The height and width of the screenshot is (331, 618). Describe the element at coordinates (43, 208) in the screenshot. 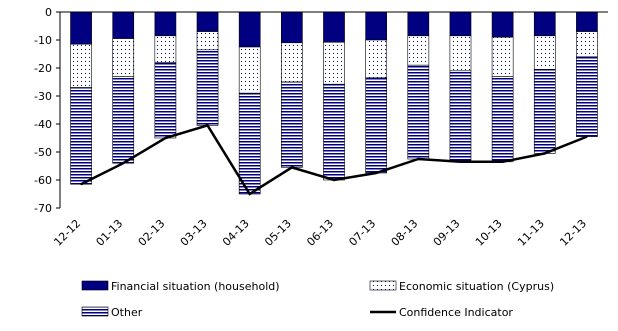

I see `y-tick-label: -70` at that location.